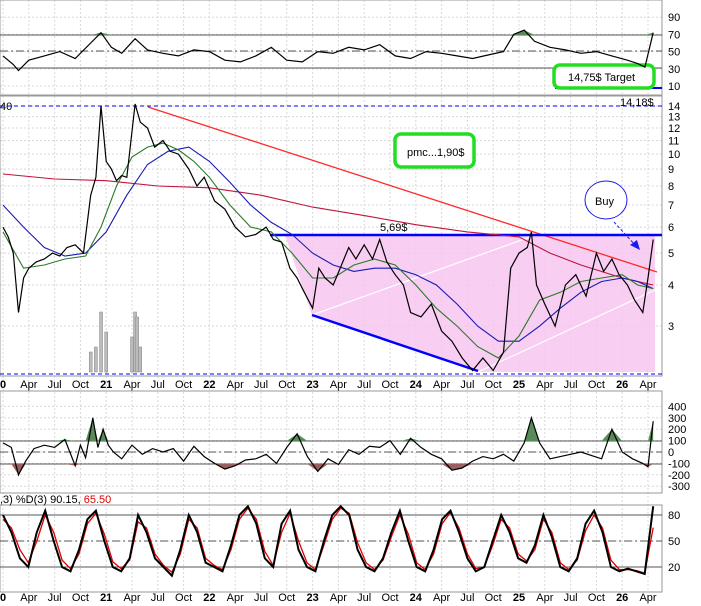 The image size is (701, 606). What do you see at coordinates (671, 187) in the screenshot?
I see `price-y-tick: 8` at bounding box center [671, 187].